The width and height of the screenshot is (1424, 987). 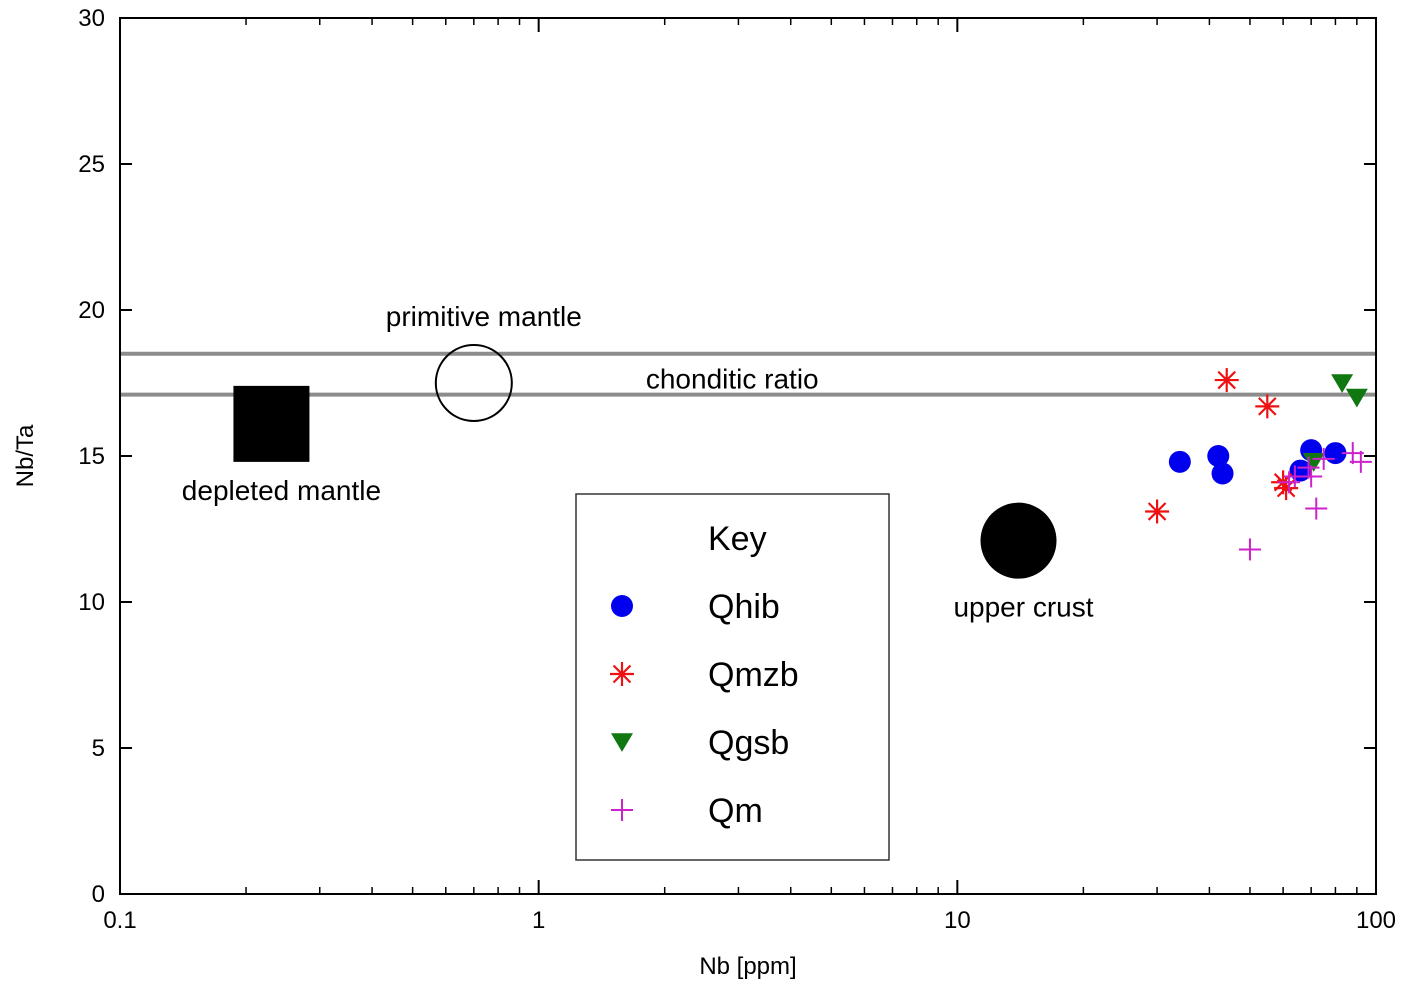 I want to click on y-tick-label: 25, so click(x=91, y=164).